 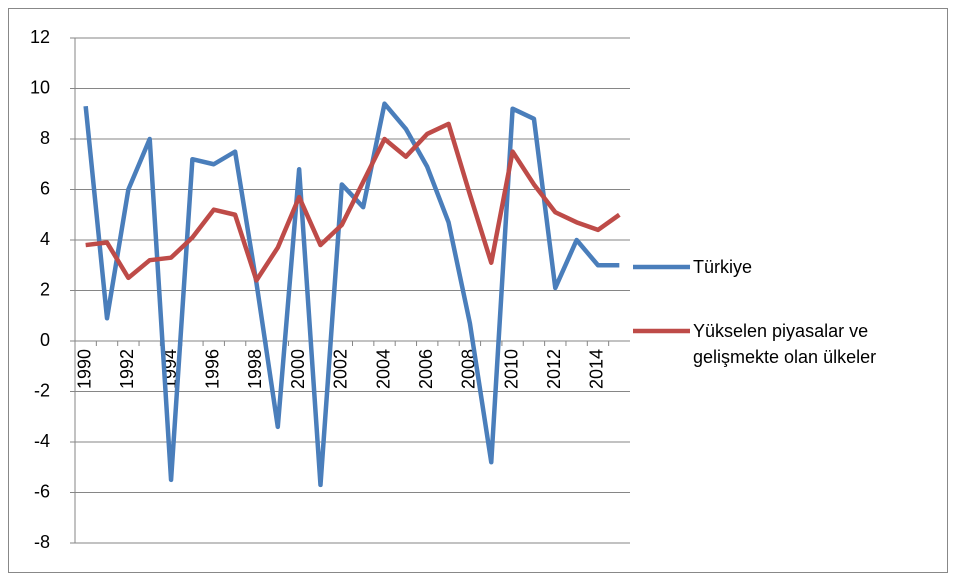 I want to click on x-tick-label: 1998, so click(x=255, y=369).